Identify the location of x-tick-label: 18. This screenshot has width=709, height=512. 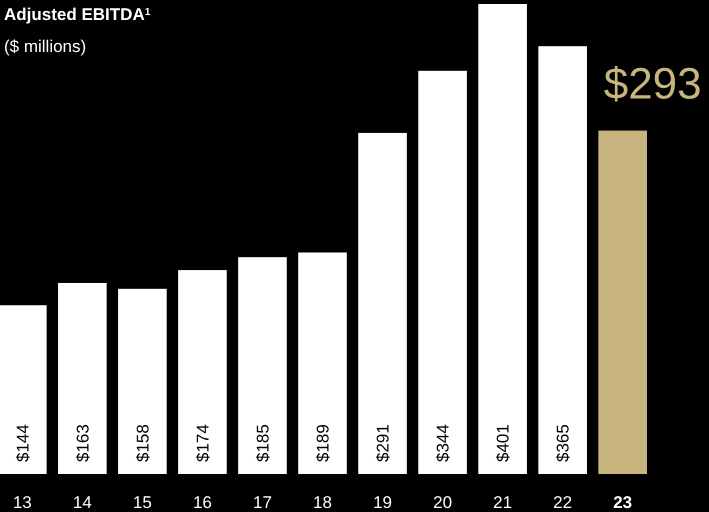
(322, 502).